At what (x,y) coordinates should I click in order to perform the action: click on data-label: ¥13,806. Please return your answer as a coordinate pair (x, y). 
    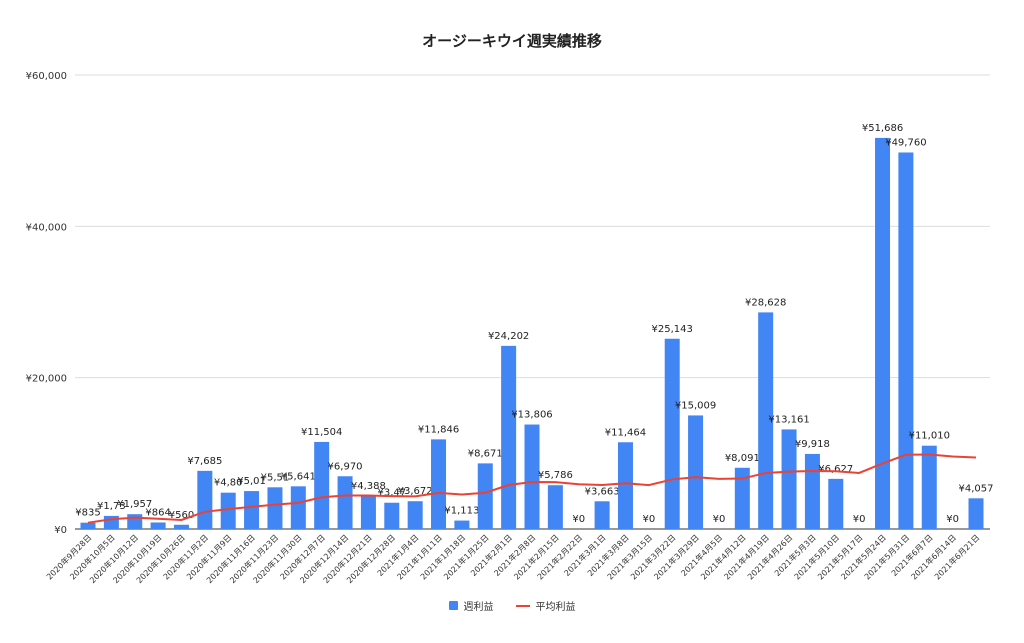
    Looking at the image, I should click on (531, 415).